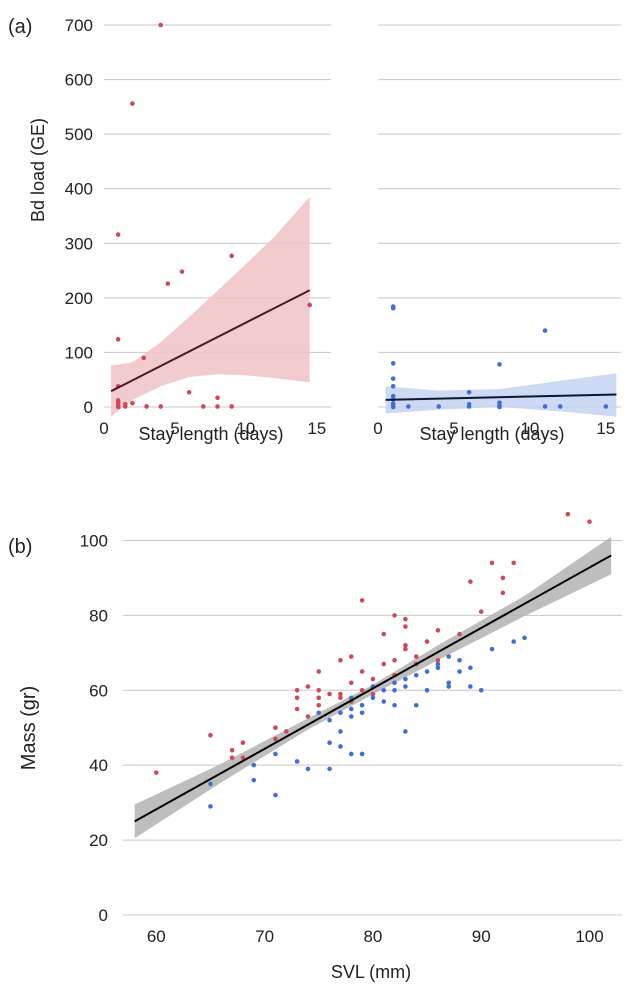 This screenshot has width=625, height=986. I want to click on panel-b-y-axis-label: Mass (gr), so click(29, 728).